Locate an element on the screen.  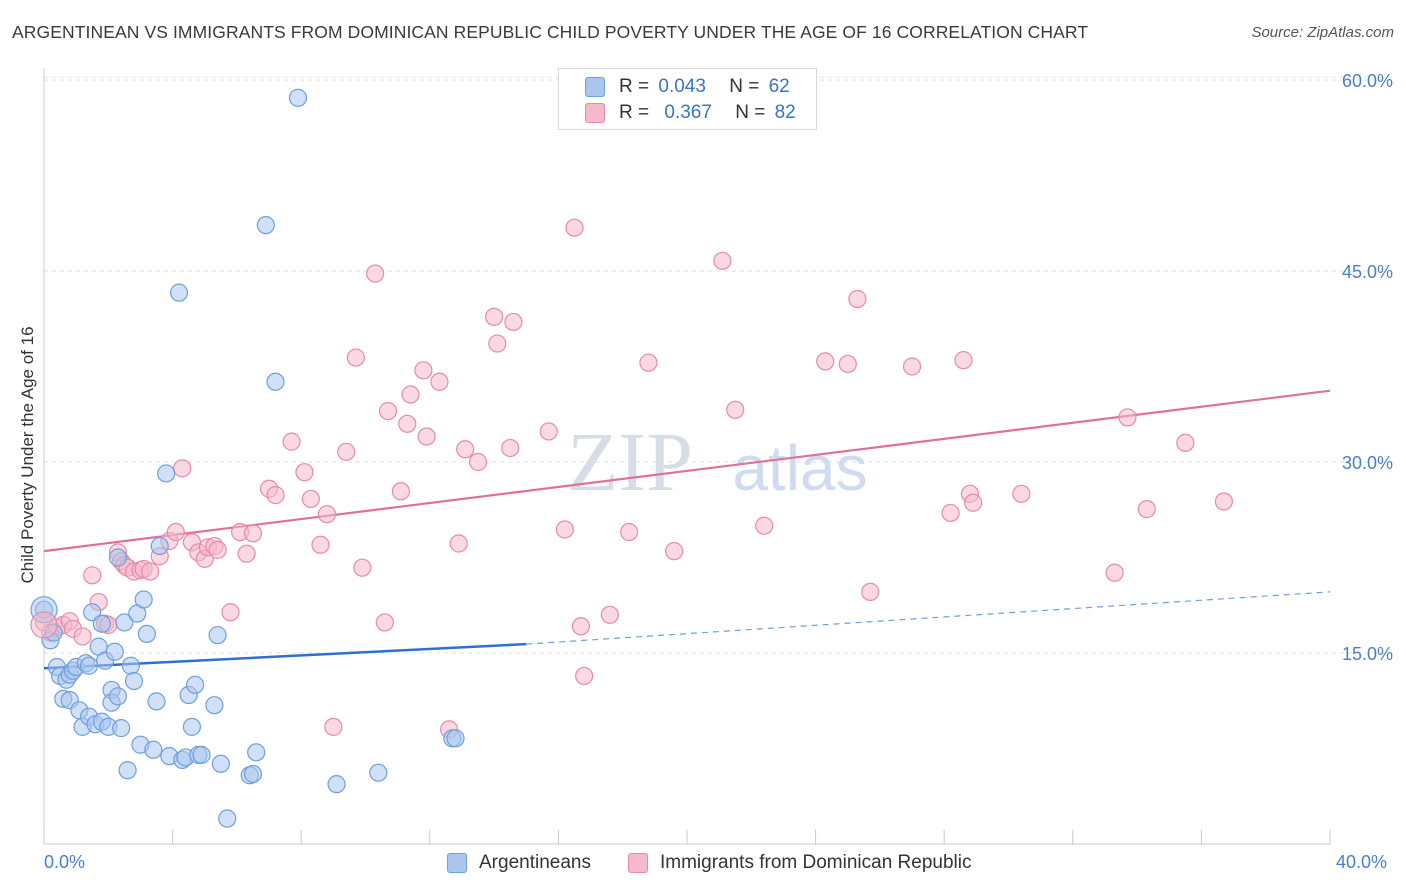
r-value: 0.043 is located at coordinates (682, 86).